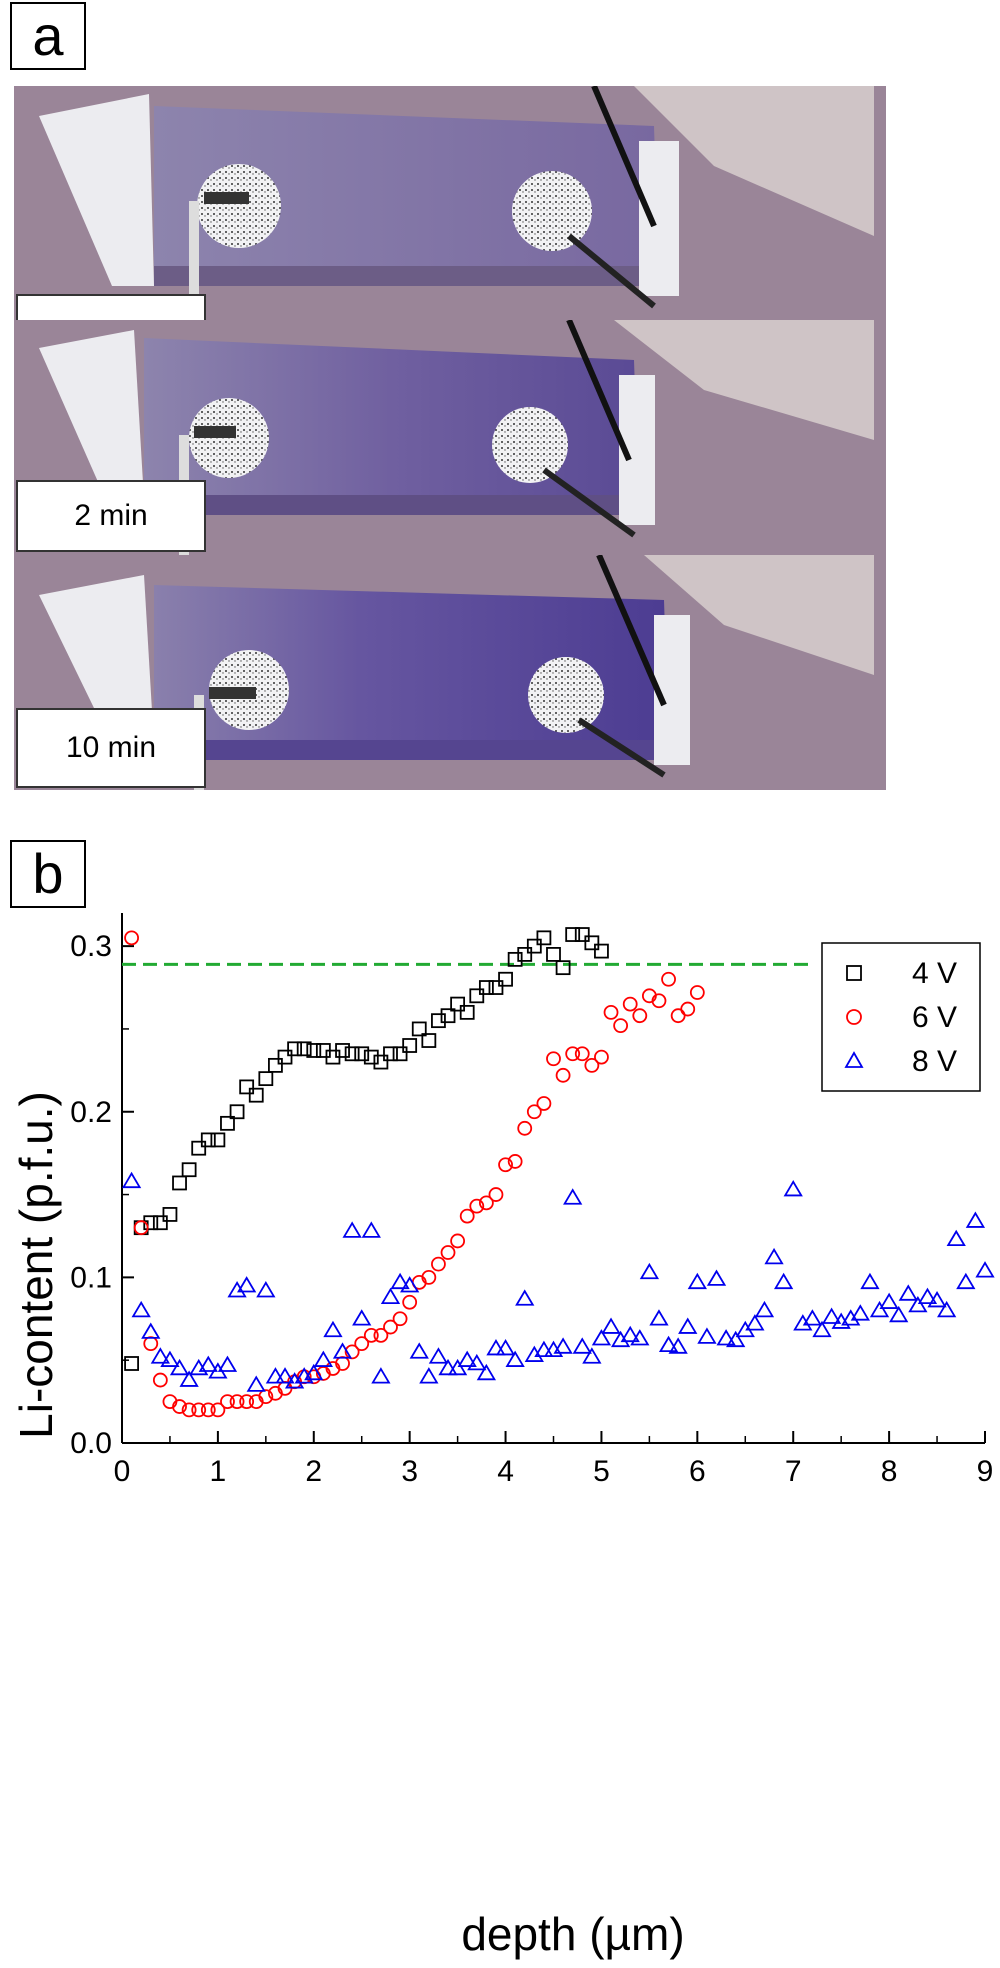 Image resolution: width=1000 pixels, height=1968 pixels. Describe the element at coordinates (122, 1471) in the screenshot. I see `x-tick-label: 0` at that location.